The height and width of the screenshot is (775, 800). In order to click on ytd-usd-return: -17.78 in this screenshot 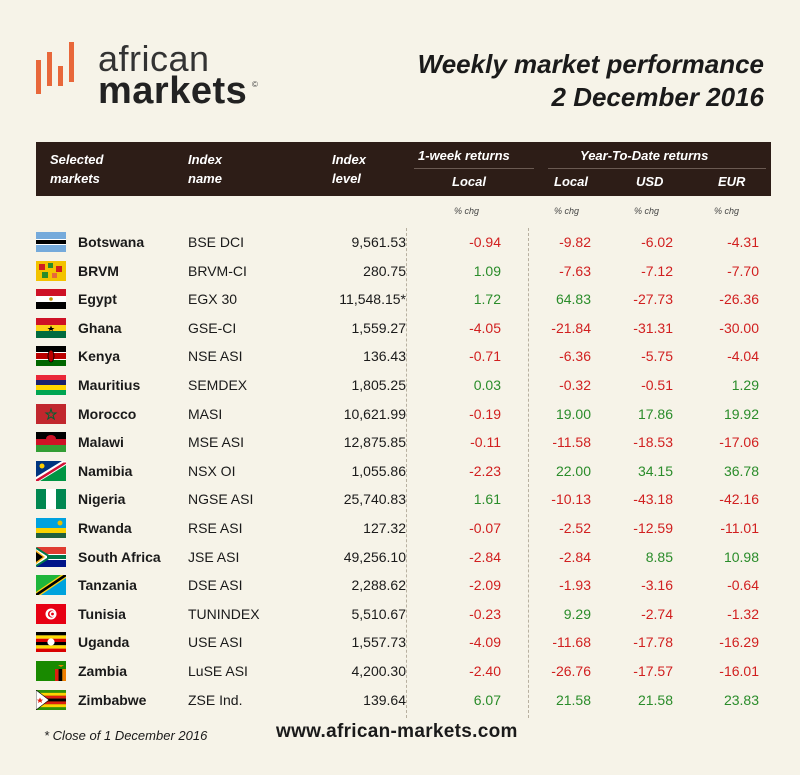, I will do `click(653, 642)`.